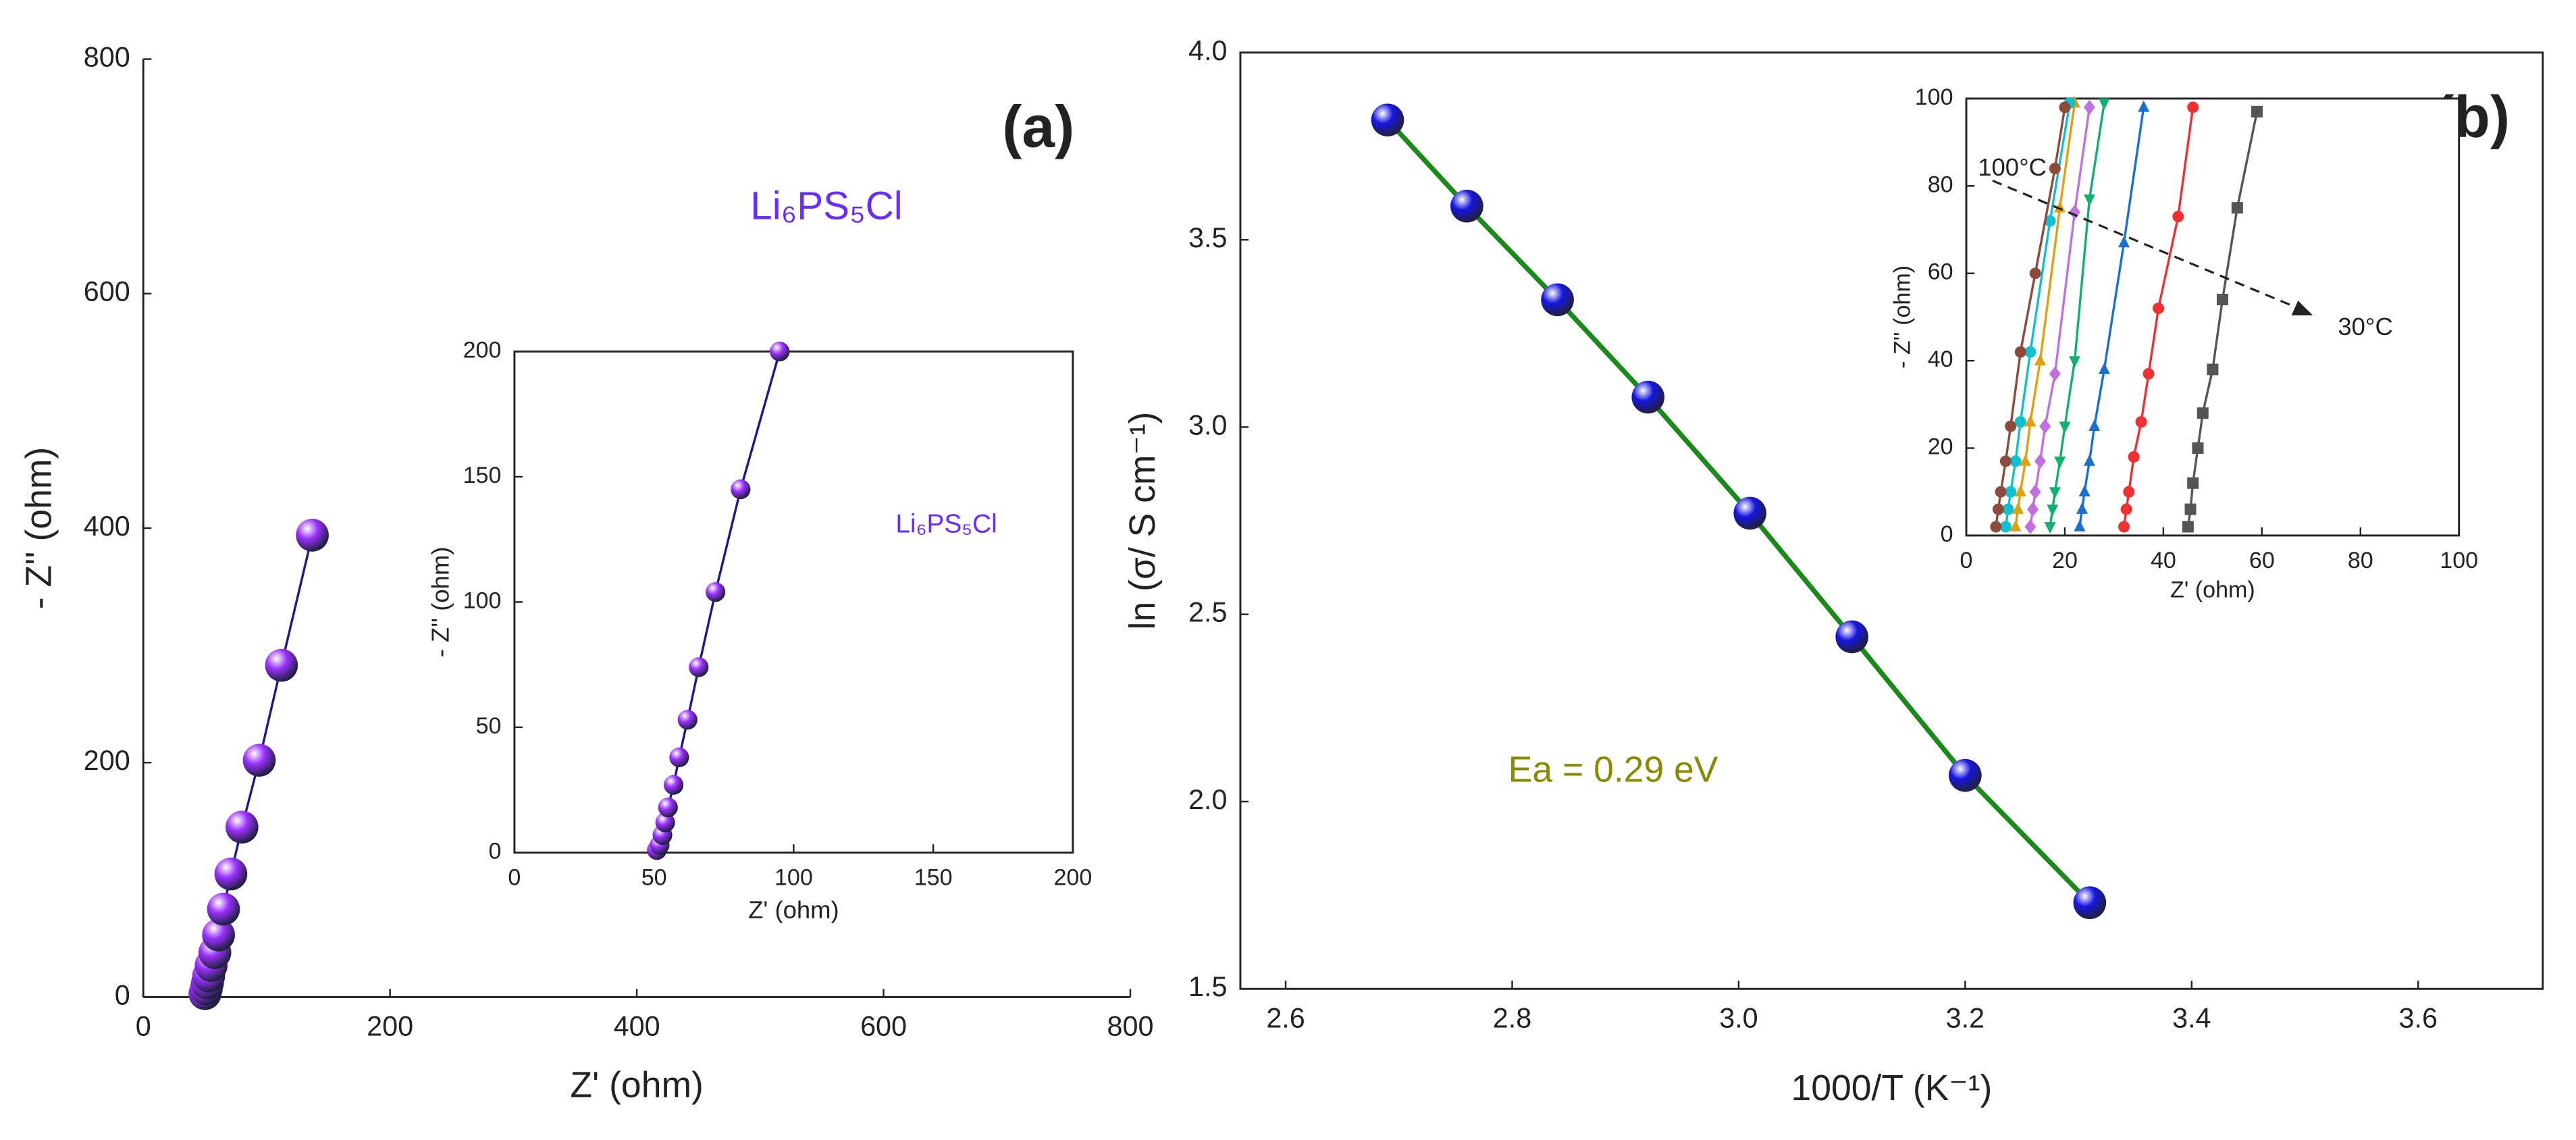 The image size is (2576, 1140). What do you see at coordinates (1038, 127) in the screenshot?
I see `annotation: (a)` at bounding box center [1038, 127].